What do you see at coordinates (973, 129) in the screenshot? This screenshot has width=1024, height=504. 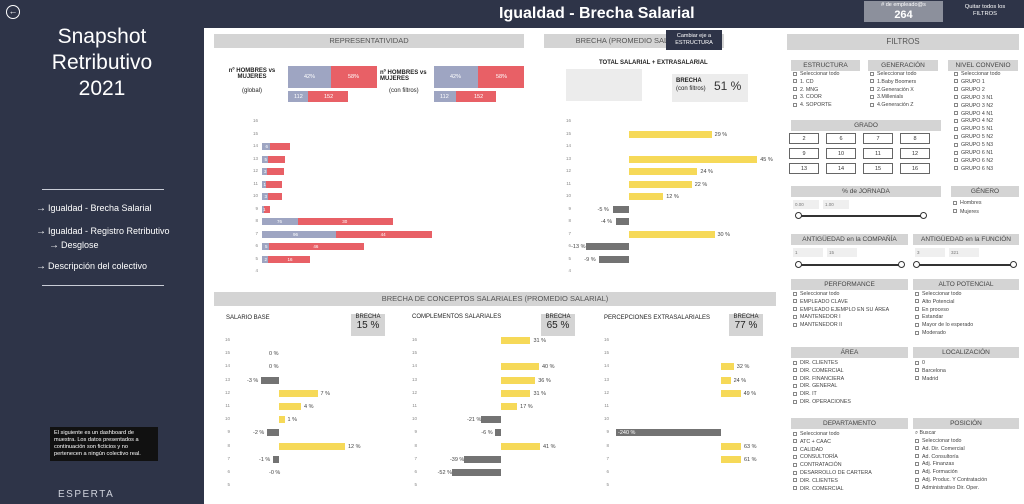 I see `convenio-option: GRUPO 5 N1` at bounding box center [973, 129].